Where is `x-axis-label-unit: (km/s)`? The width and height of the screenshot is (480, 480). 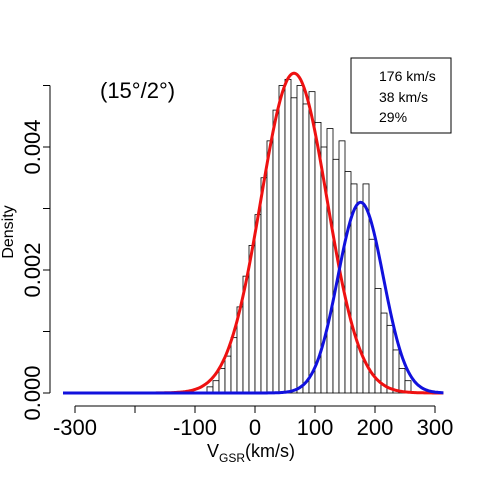 x-axis-label-unit: (km/s) is located at coordinates (270, 451).